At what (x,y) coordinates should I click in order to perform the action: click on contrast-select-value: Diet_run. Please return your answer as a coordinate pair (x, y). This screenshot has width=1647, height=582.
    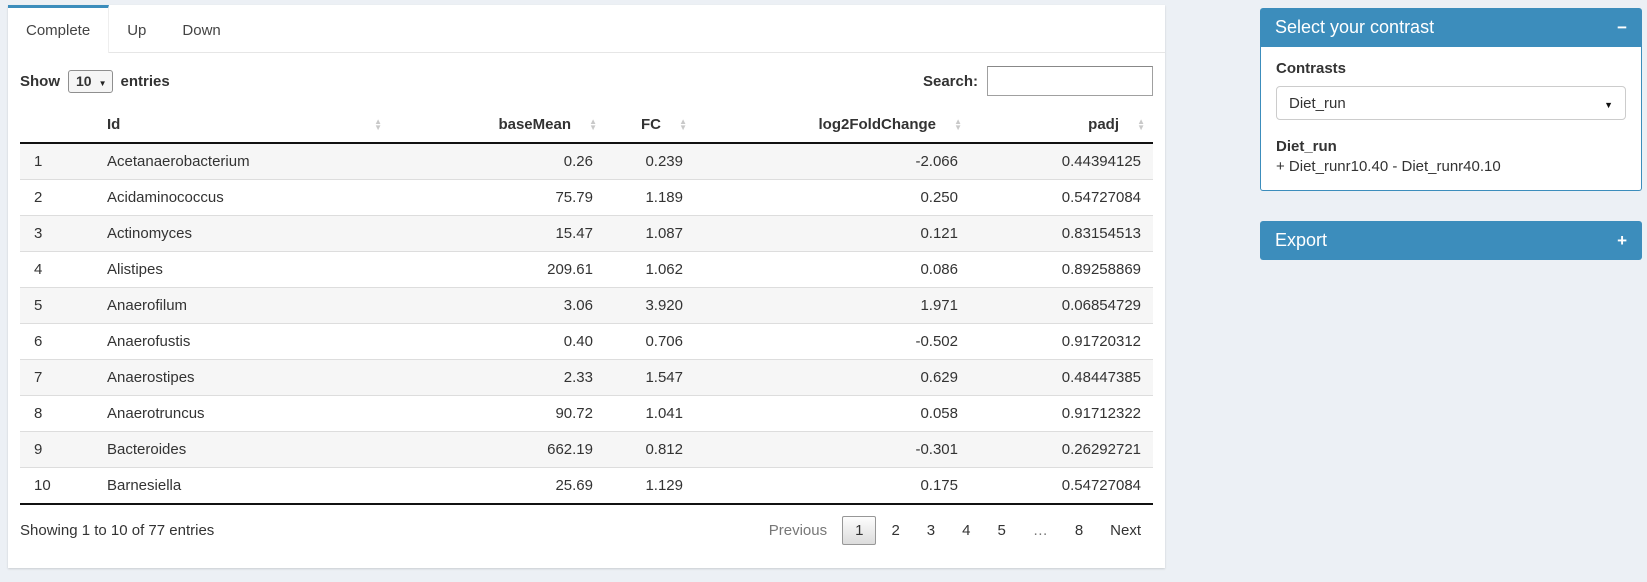
    Looking at the image, I should click on (1317, 103).